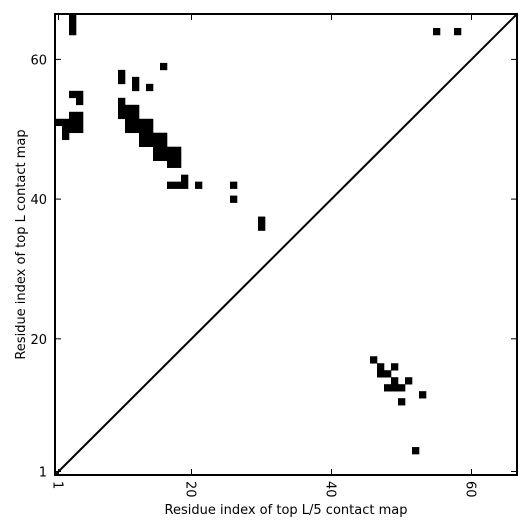 This screenshot has width=531, height=531. I want to click on y-axis-label: Residue index of top L contact map, so click(21, 244).